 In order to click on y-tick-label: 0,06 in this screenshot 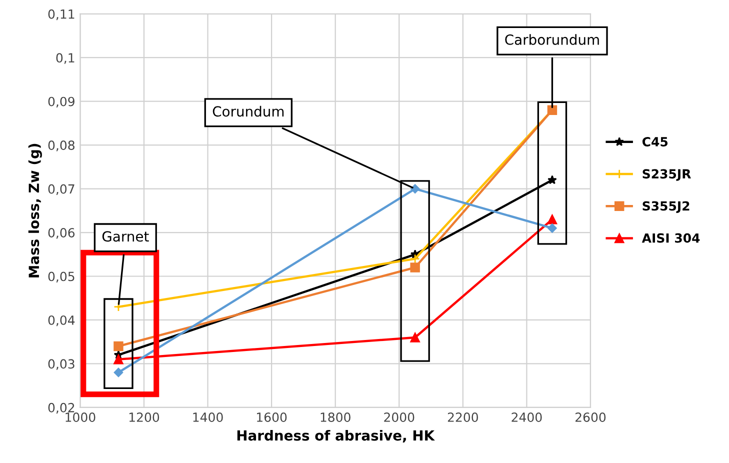, I will do `click(61, 233)`.